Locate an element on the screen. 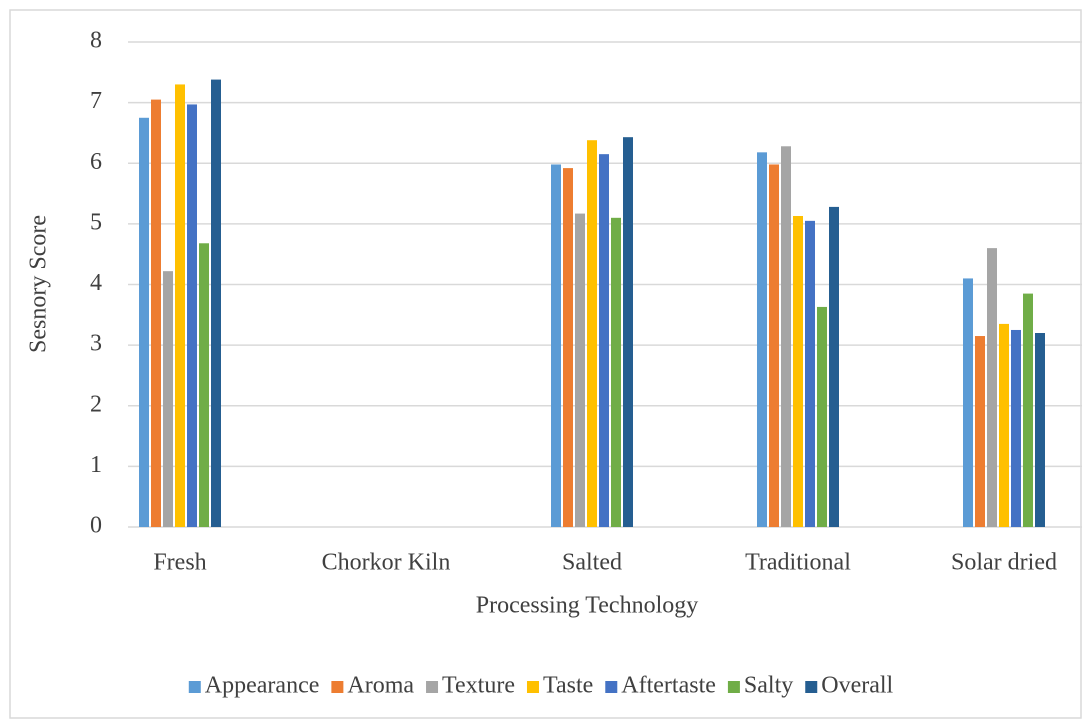  y-tick-label: 8 is located at coordinates (96, 41).